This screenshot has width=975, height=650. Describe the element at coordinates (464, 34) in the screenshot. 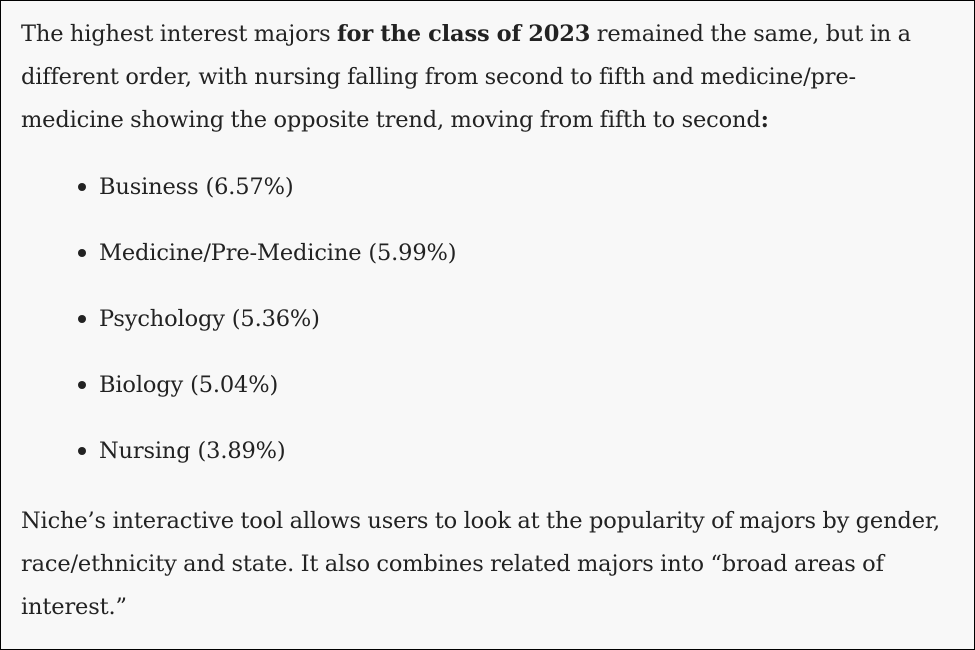

I see `intro-bold-text: for the class of 2023` at that location.